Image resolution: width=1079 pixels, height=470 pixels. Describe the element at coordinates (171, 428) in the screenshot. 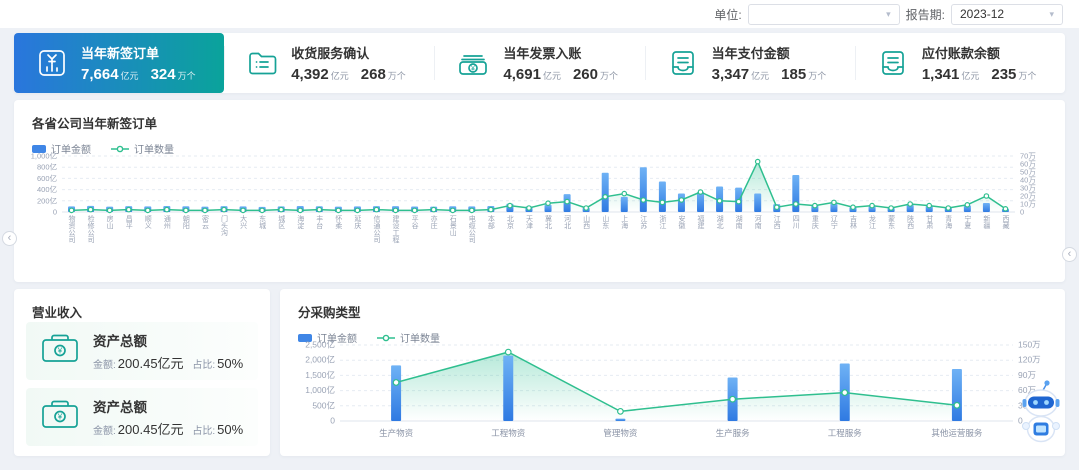

I see `card-values: 金额: 200.45亿元 占比: 50%` at that location.